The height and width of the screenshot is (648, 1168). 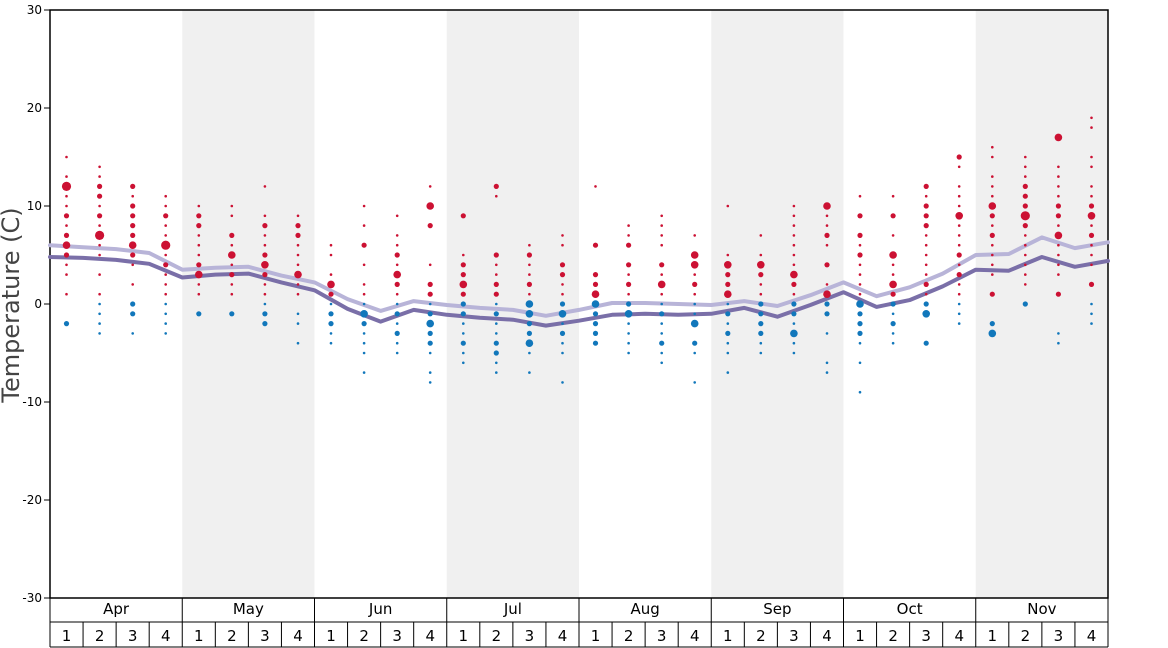 I want to click on month-shade-may, so click(x=248, y=304).